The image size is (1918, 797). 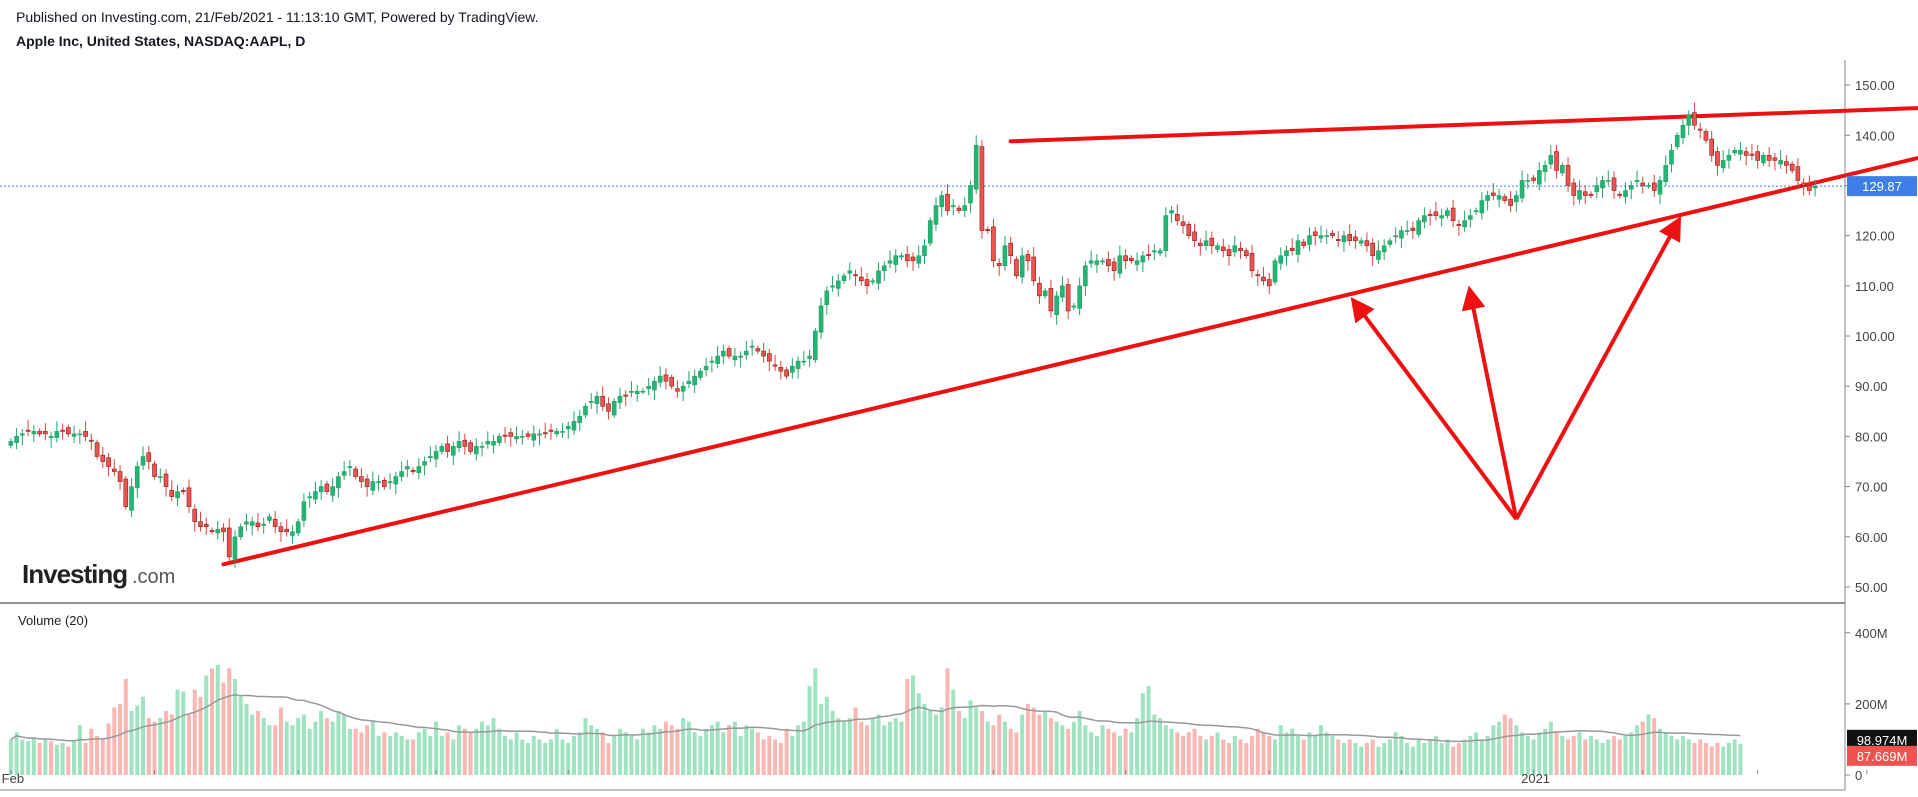 What do you see at coordinates (1882, 755) in the screenshot?
I see `last-volume-tag: 87.669M` at bounding box center [1882, 755].